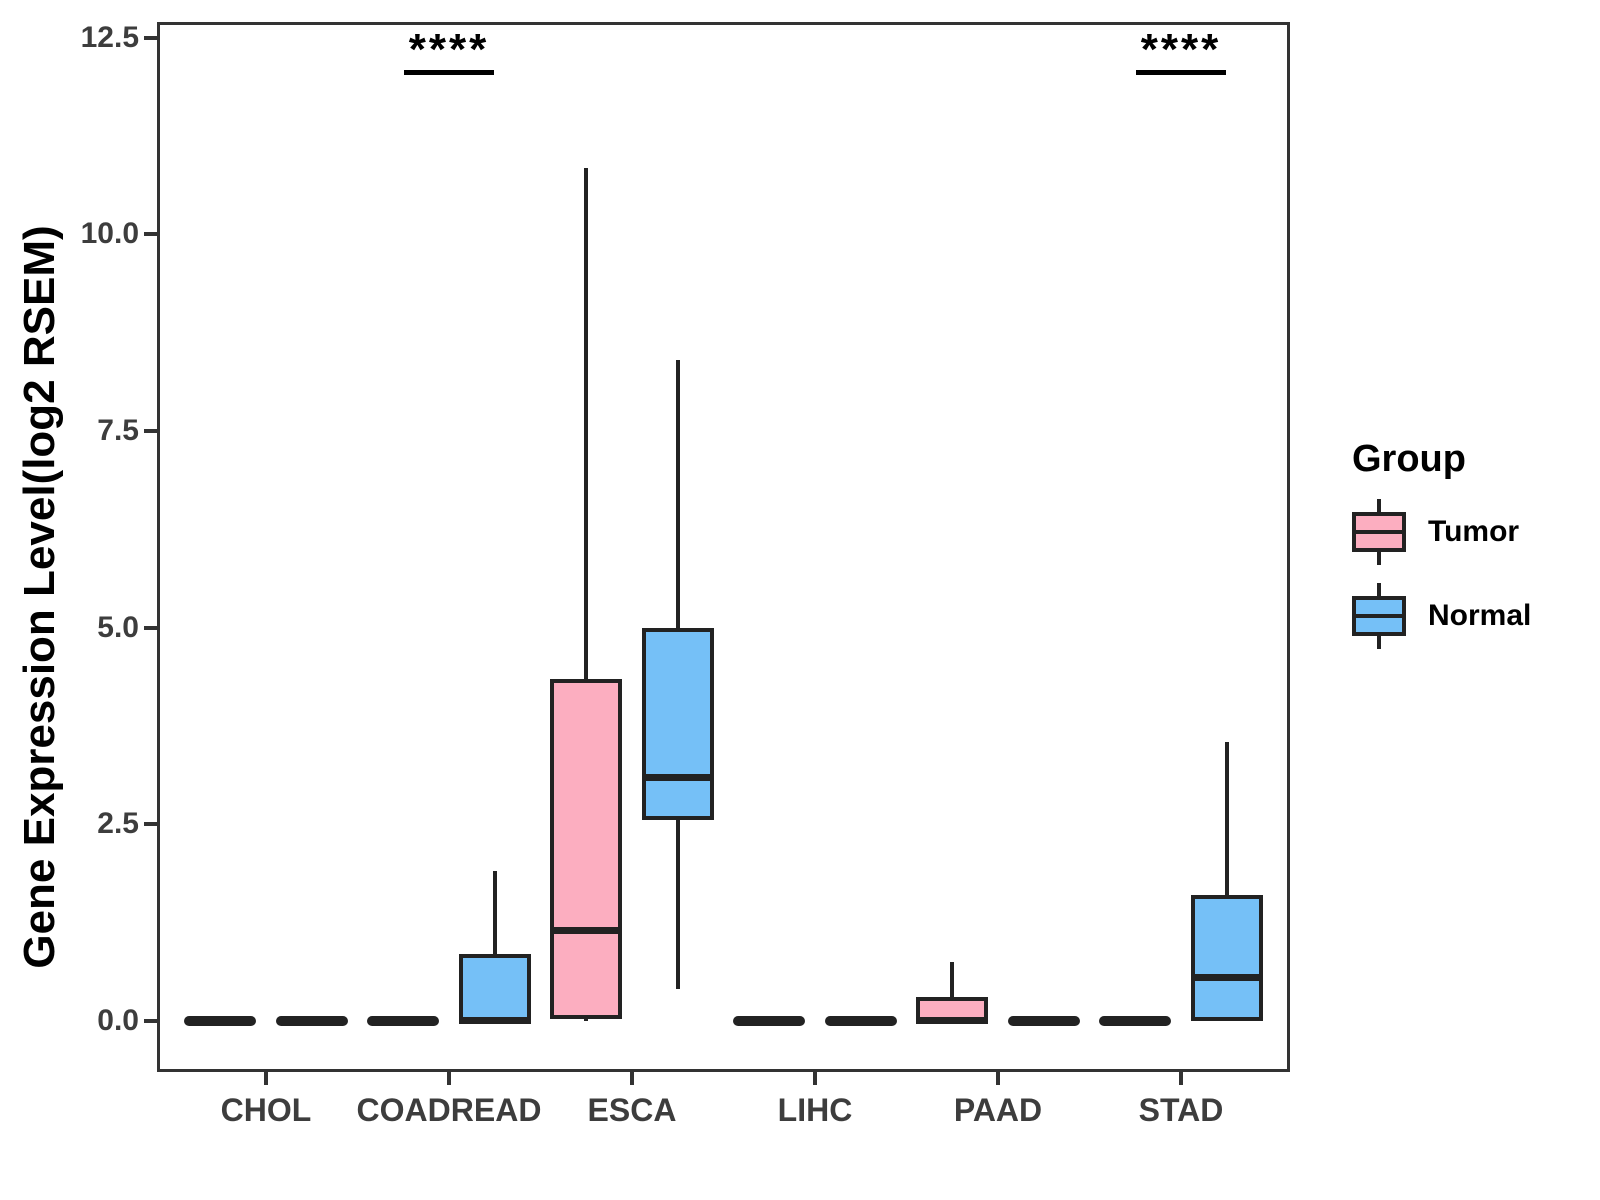  What do you see at coordinates (998, 1110) in the screenshot?
I see `x-category-label: PAAD` at bounding box center [998, 1110].